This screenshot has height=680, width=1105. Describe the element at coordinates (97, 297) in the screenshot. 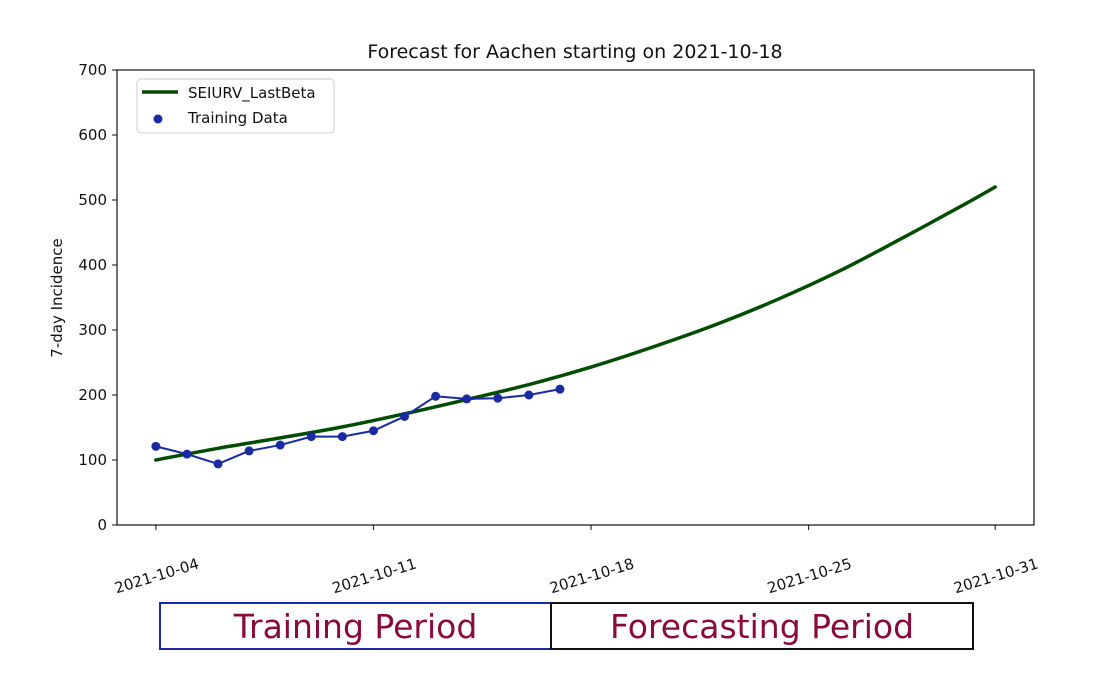

I see `y-axis: 0 100 200 300 400 500 600 700` at that location.